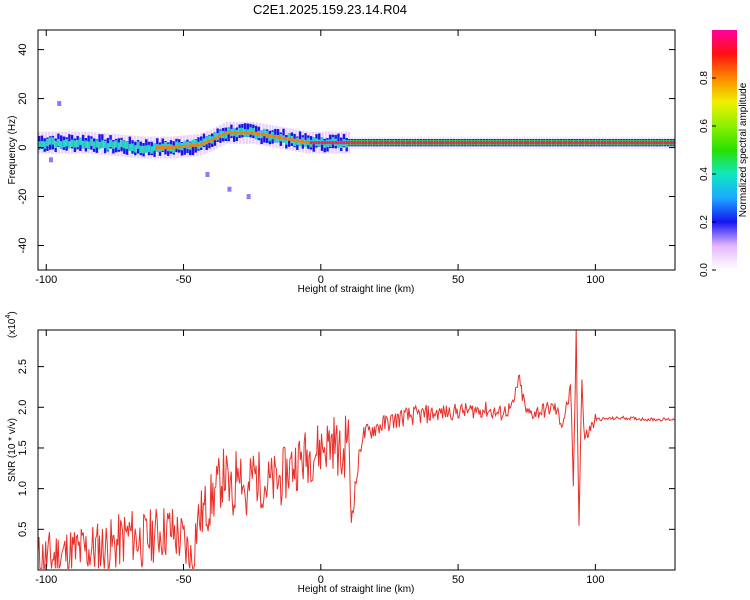  What do you see at coordinates (321, 280) in the screenshot?
I see `heatmap-x-tick-label: 0` at bounding box center [321, 280].